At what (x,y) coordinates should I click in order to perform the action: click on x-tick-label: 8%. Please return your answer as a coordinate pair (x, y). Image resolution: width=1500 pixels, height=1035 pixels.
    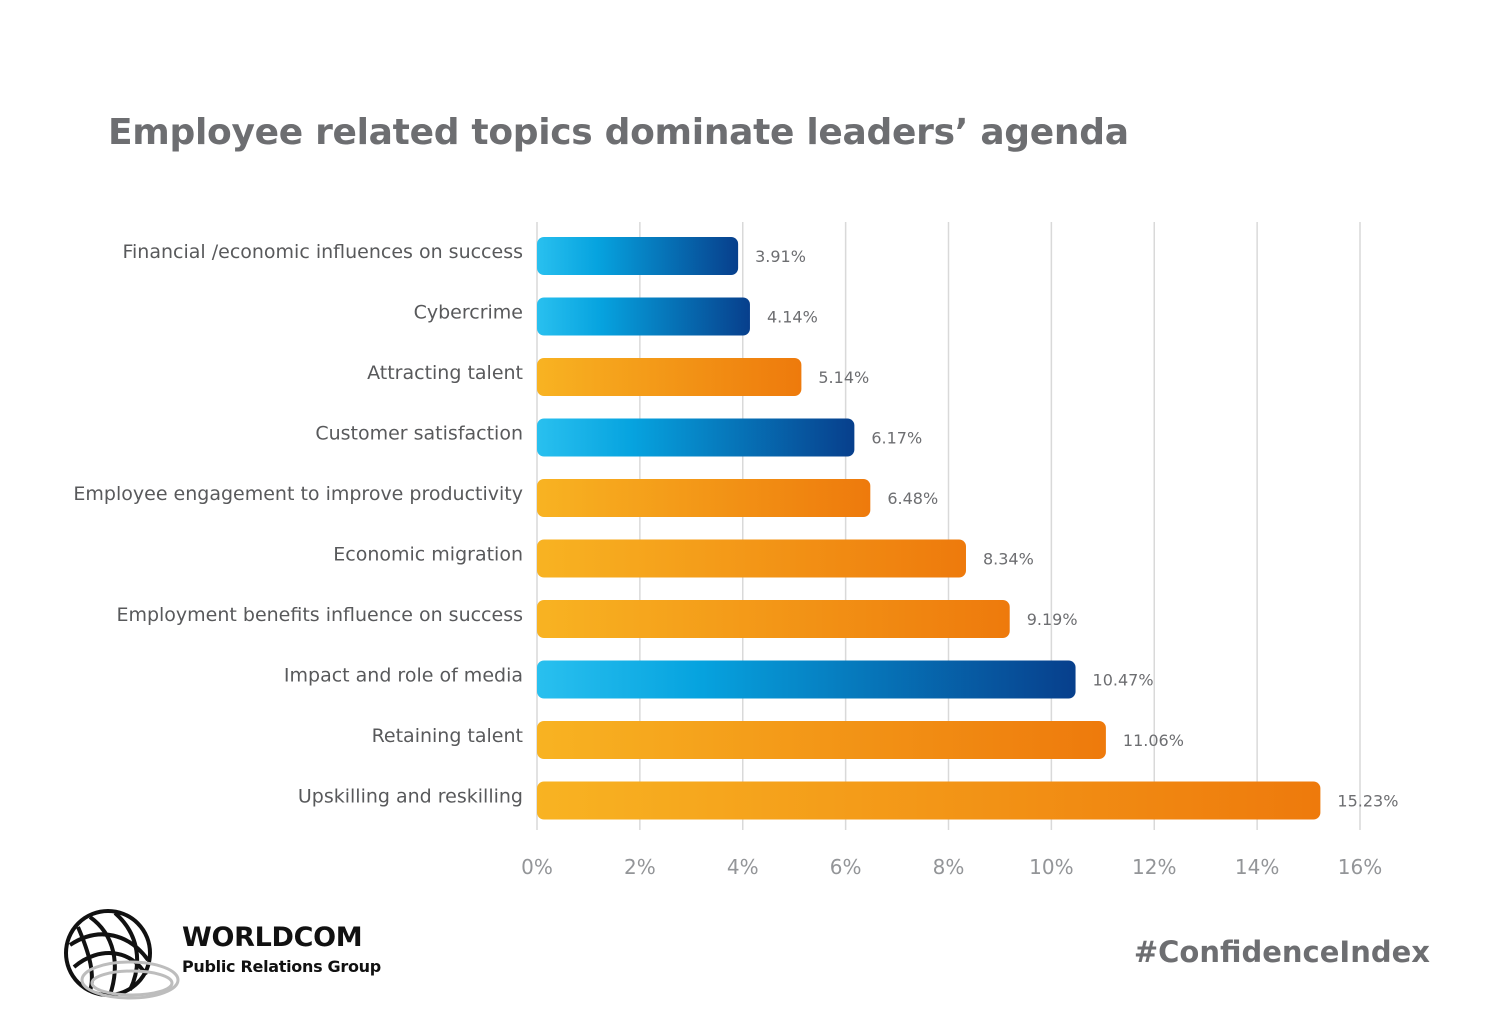
    Looking at the image, I should click on (949, 867).